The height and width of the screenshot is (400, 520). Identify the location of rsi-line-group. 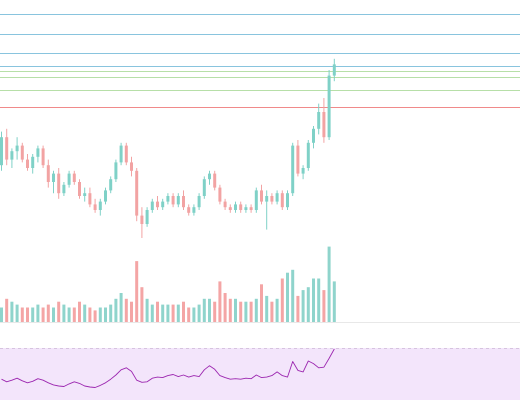
(168, 368).